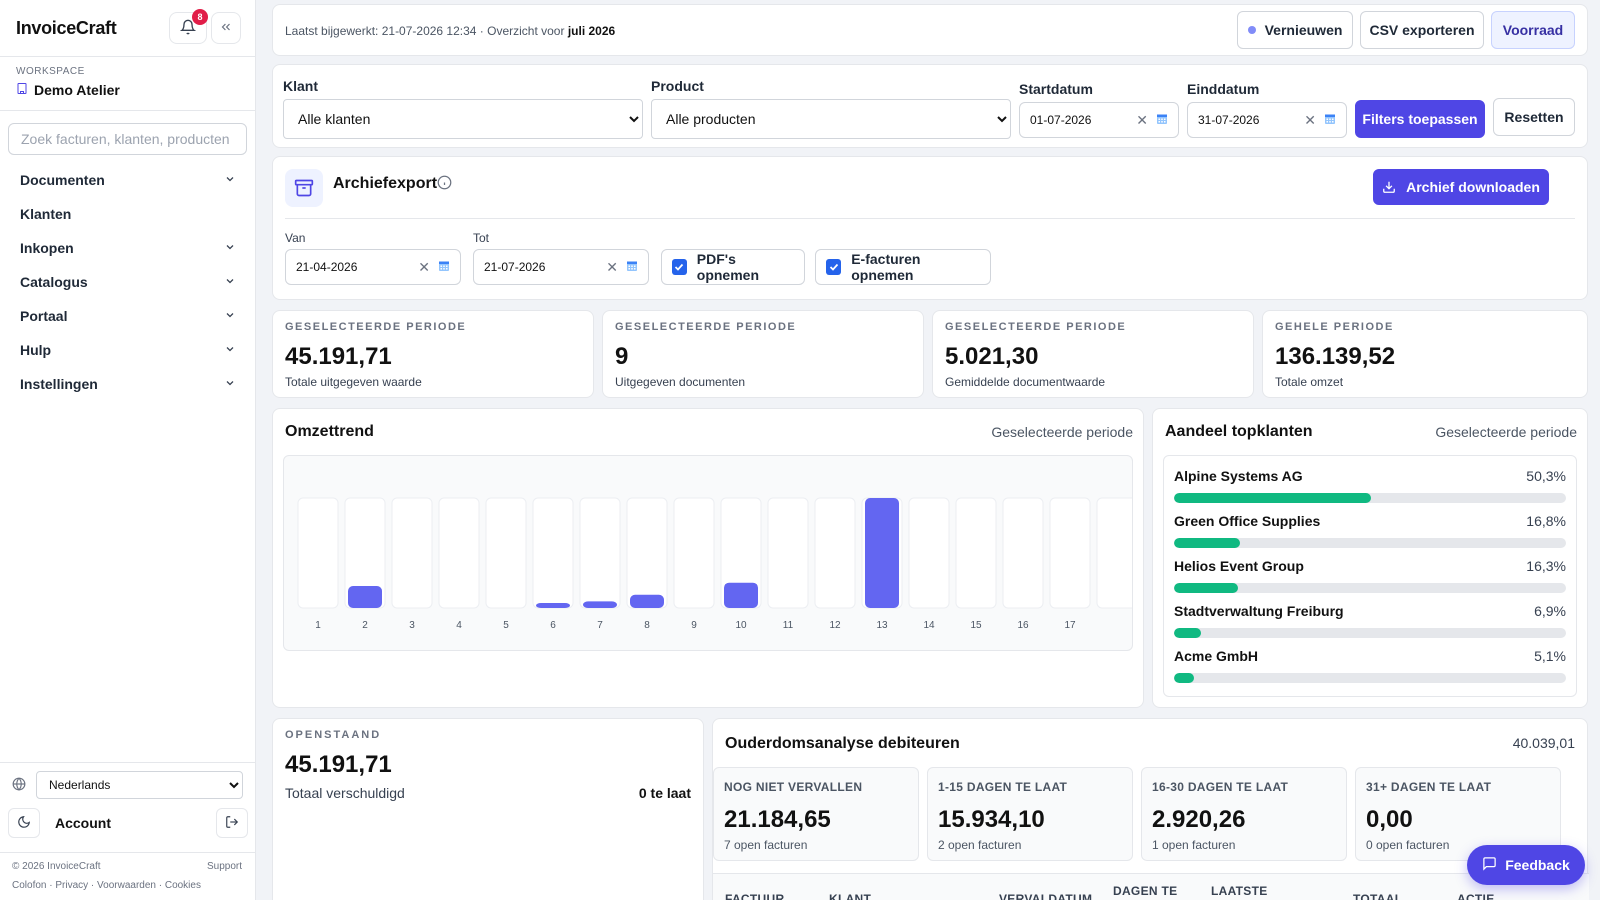 This screenshot has height=900, width=1600. I want to click on column-header-invoice: FACTUUR, so click(755, 896).